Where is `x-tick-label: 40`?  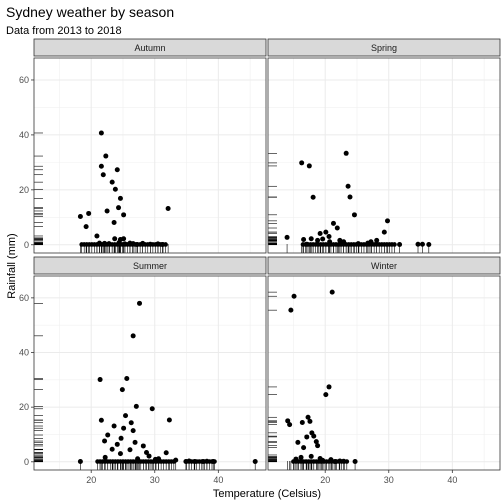 x-tick-label: 40 is located at coordinates (452, 480).